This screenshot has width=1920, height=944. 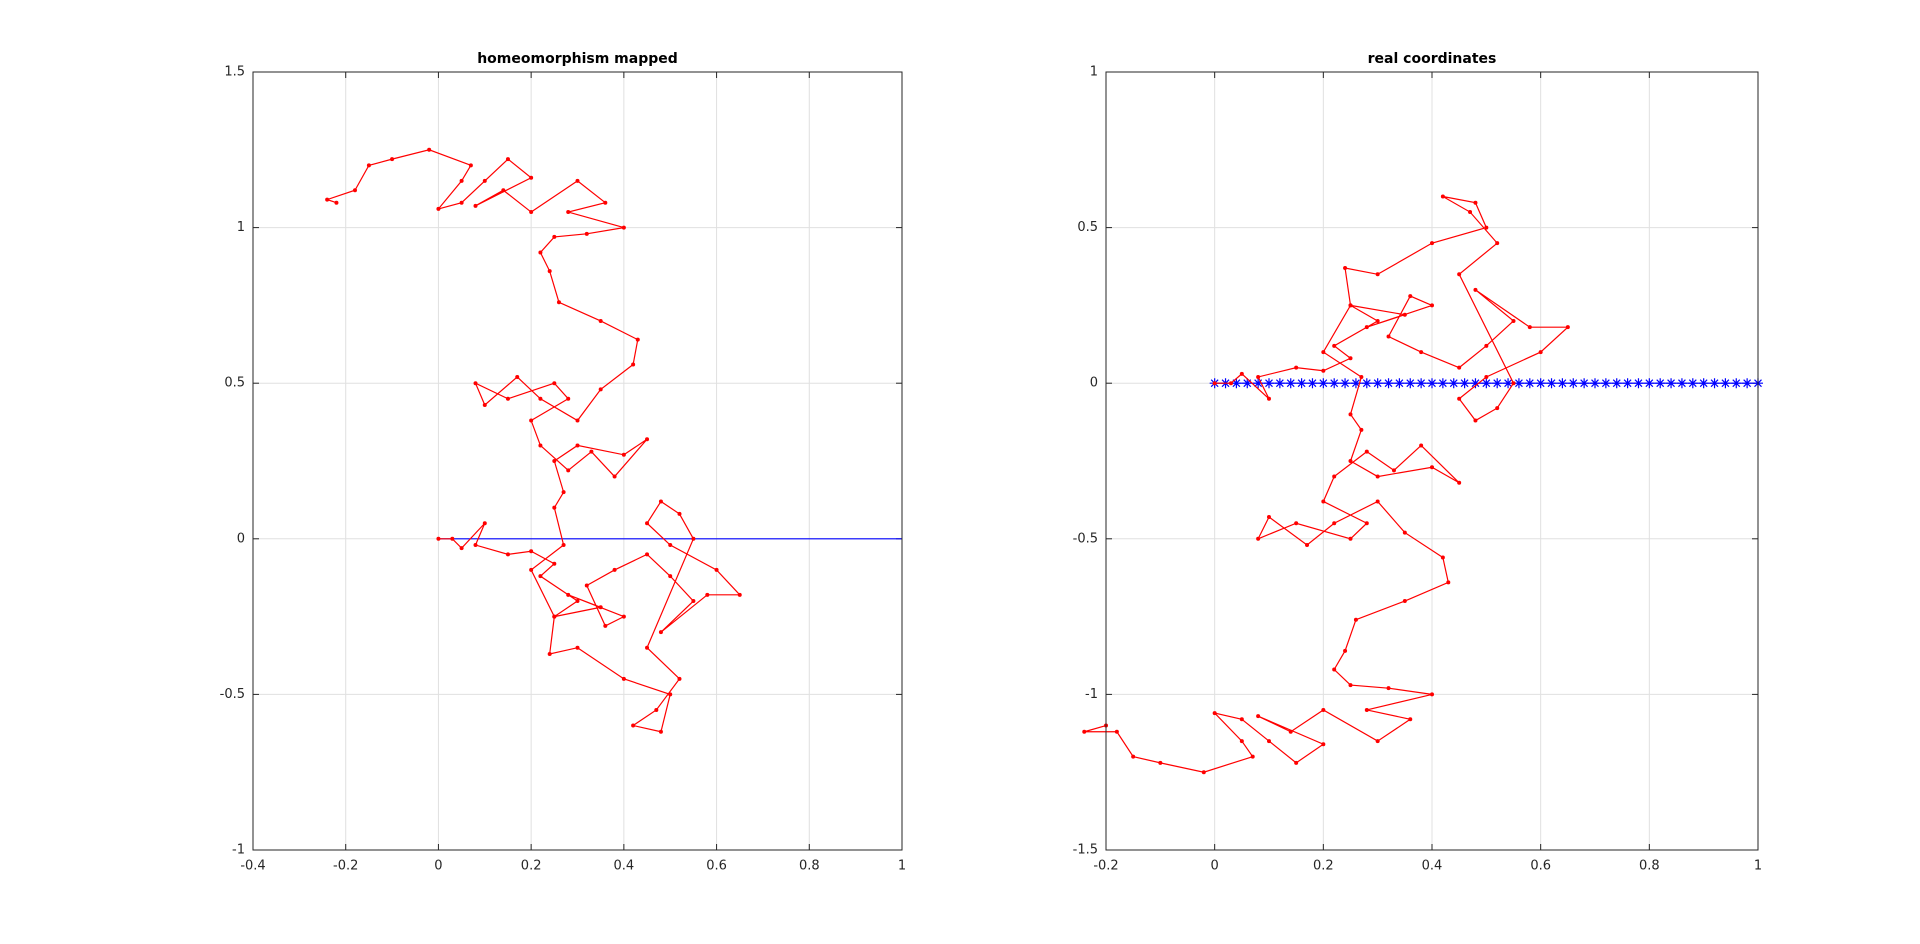 I want to click on x-tick-label: 1, so click(x=902, y=866).